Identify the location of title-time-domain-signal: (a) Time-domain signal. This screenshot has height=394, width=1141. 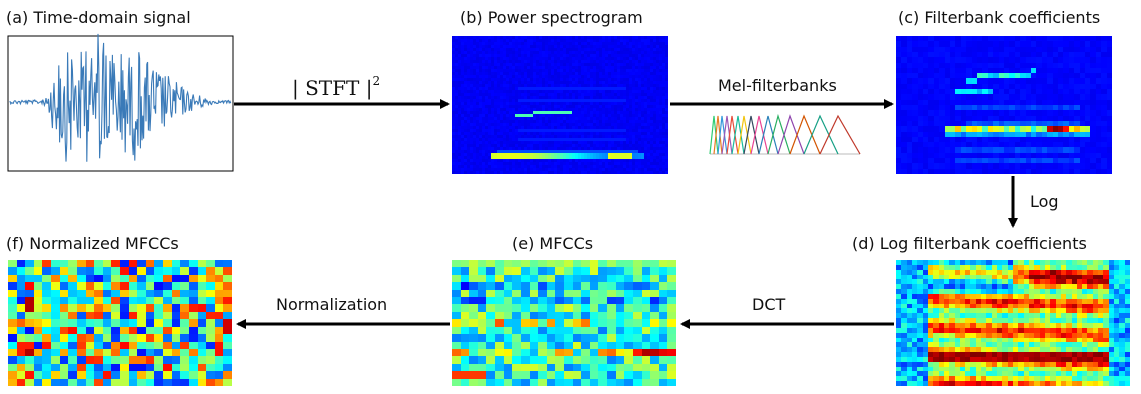
(98, 17).